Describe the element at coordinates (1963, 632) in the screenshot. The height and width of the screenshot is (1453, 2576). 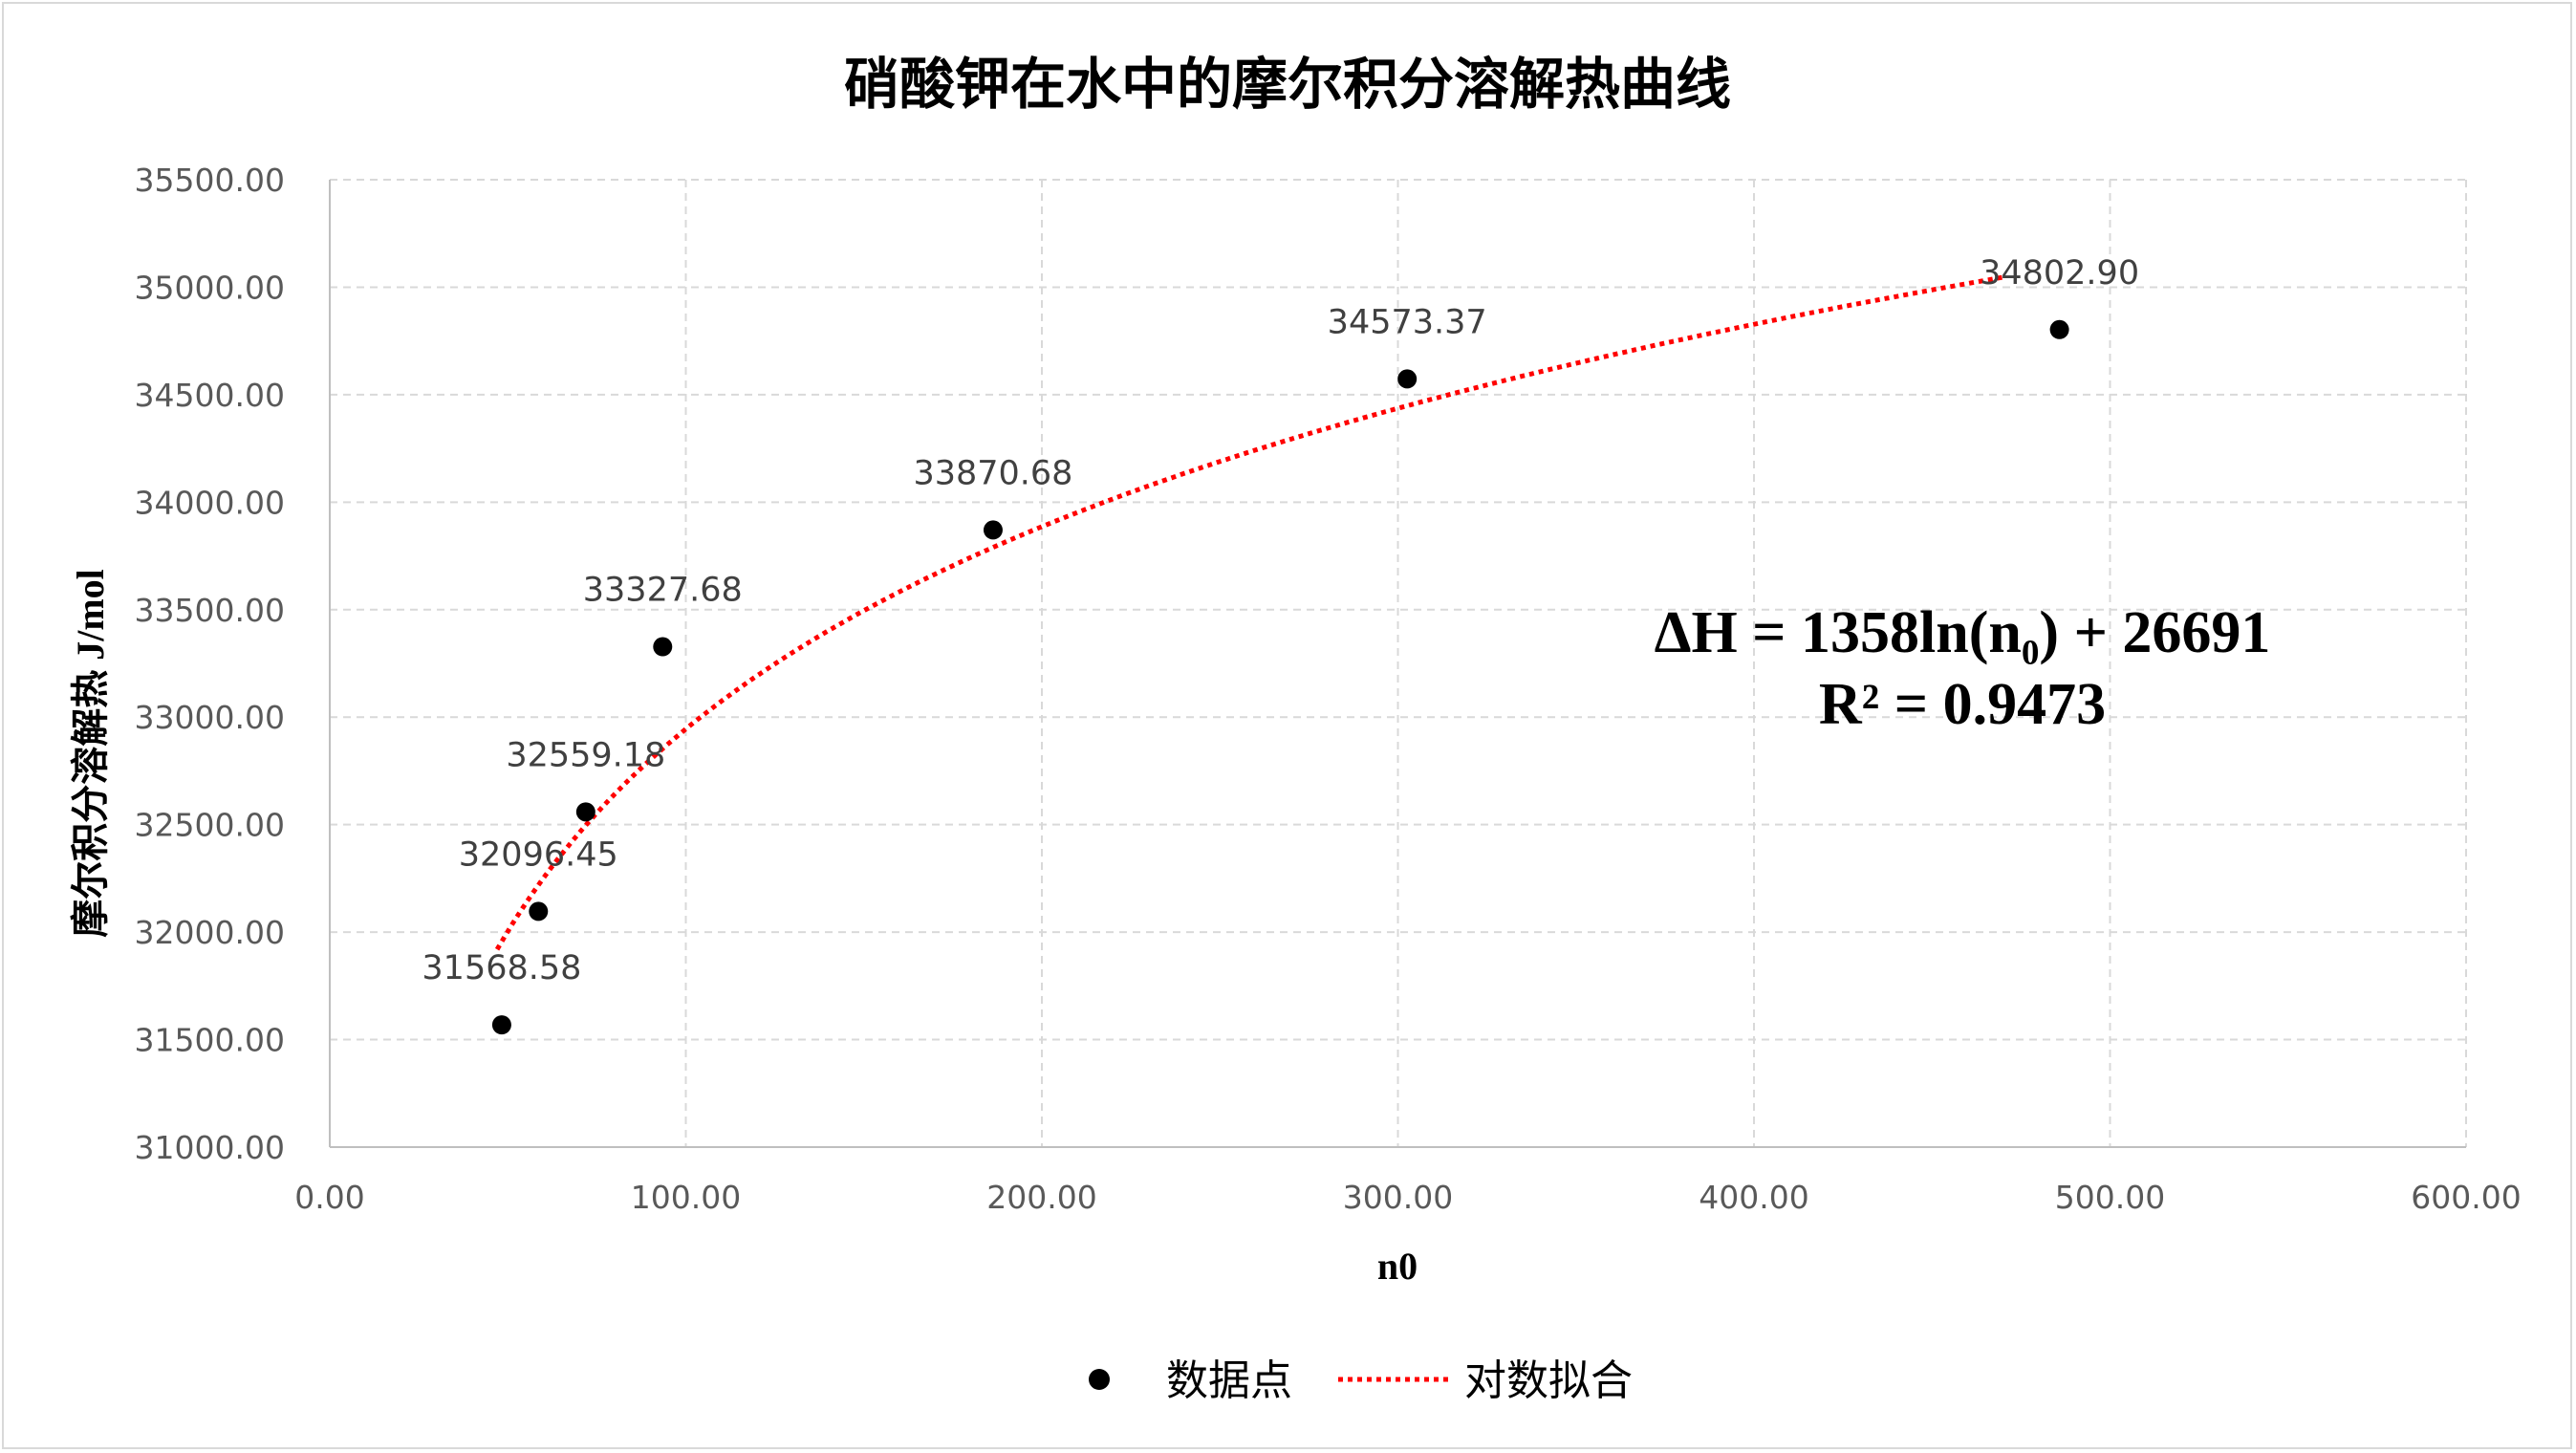
I see `fit-equation: ΔH = 1358ln(n₀) + 26691` at that location.